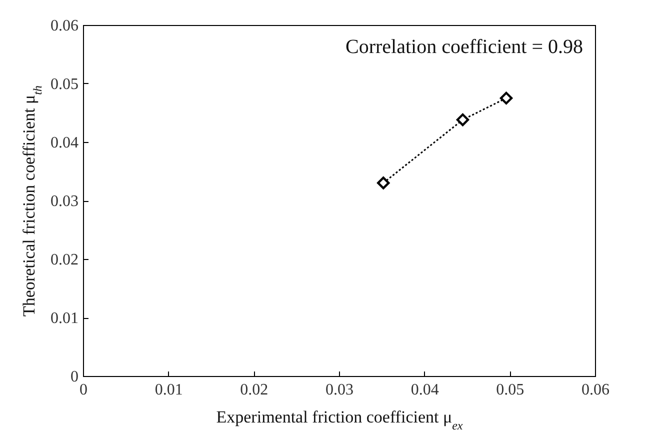 This screenshot has height=448, width=646. I want to click on y-tick-label: 0.01, so click(64, 318).